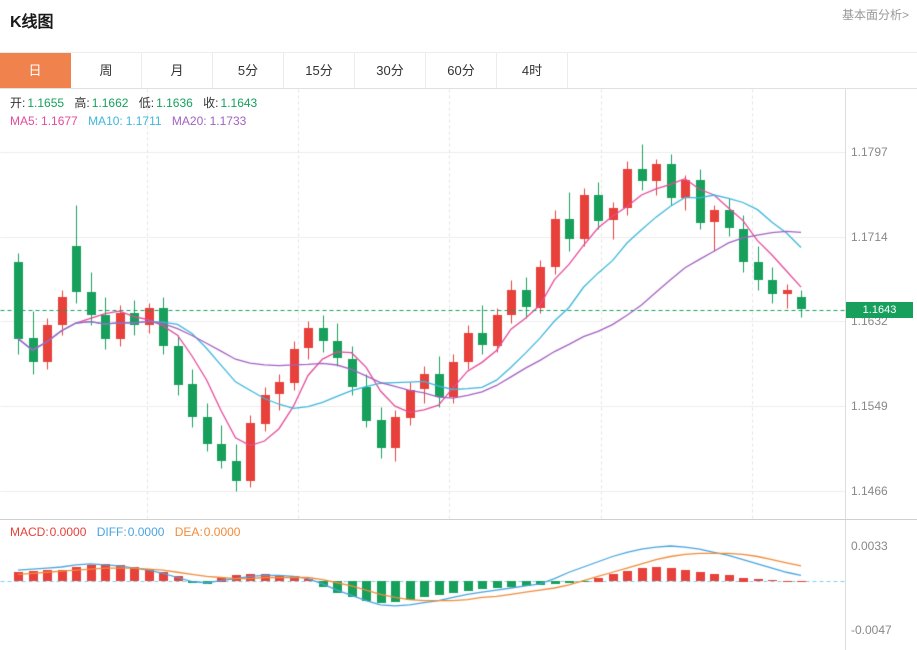  What do you see at coordinates (845, 304) in the screenshot?
I see `price-axis-separator` at bounding box center [845, 304].